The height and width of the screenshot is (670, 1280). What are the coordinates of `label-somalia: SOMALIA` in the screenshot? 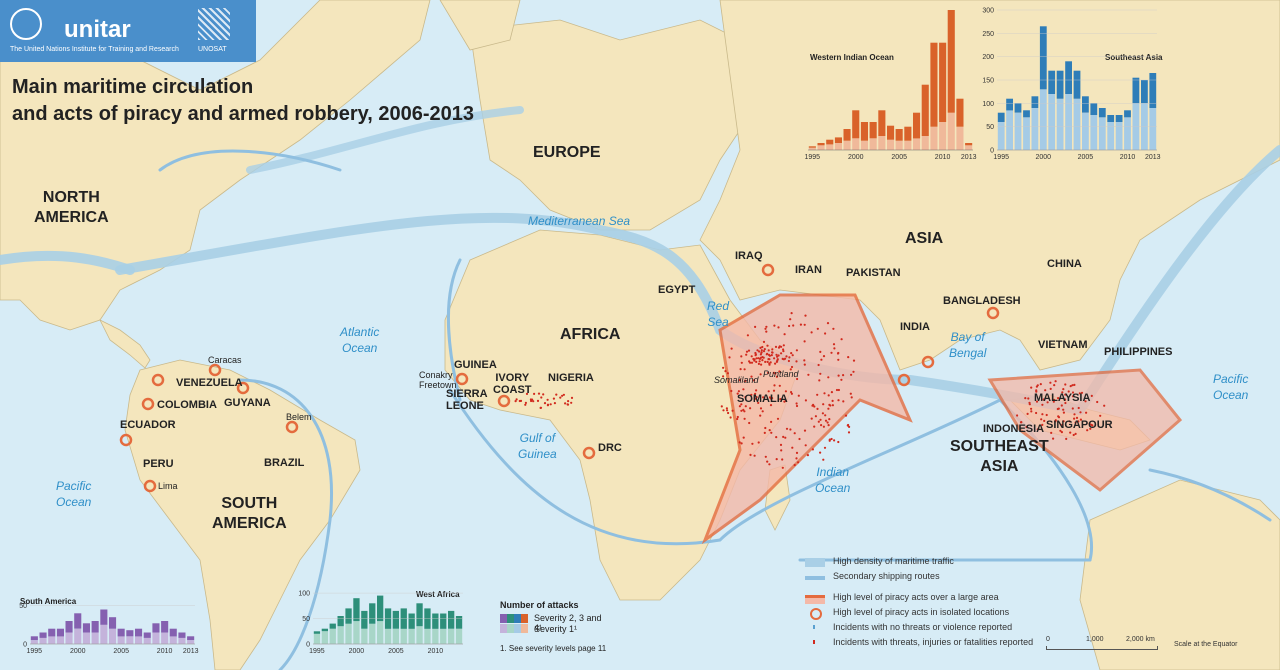 It's located at (762, 399).